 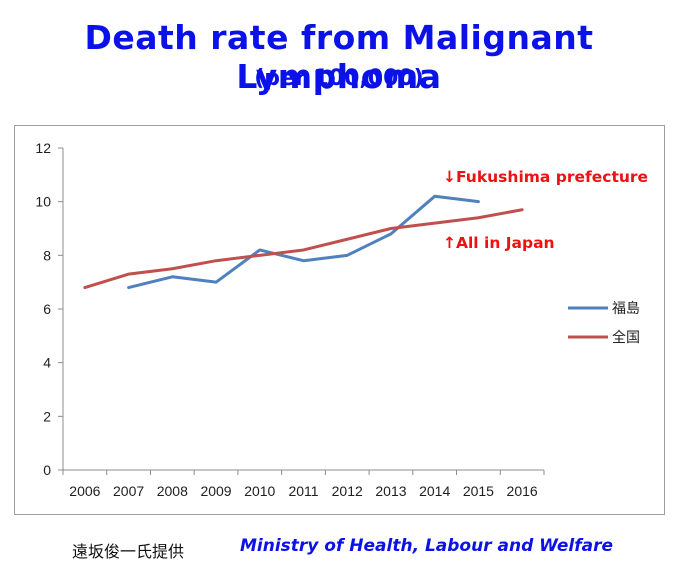 I want to click on x-tick-label: 2008, so click(x=172, y=491).